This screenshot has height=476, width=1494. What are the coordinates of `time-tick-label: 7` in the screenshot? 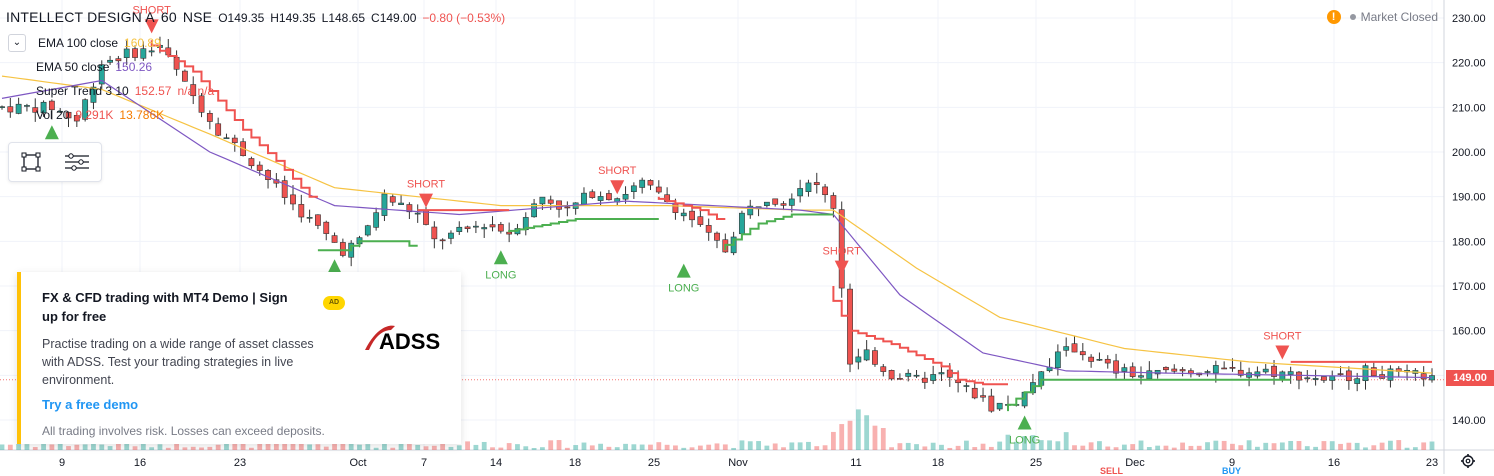 It's located at (424, 463).